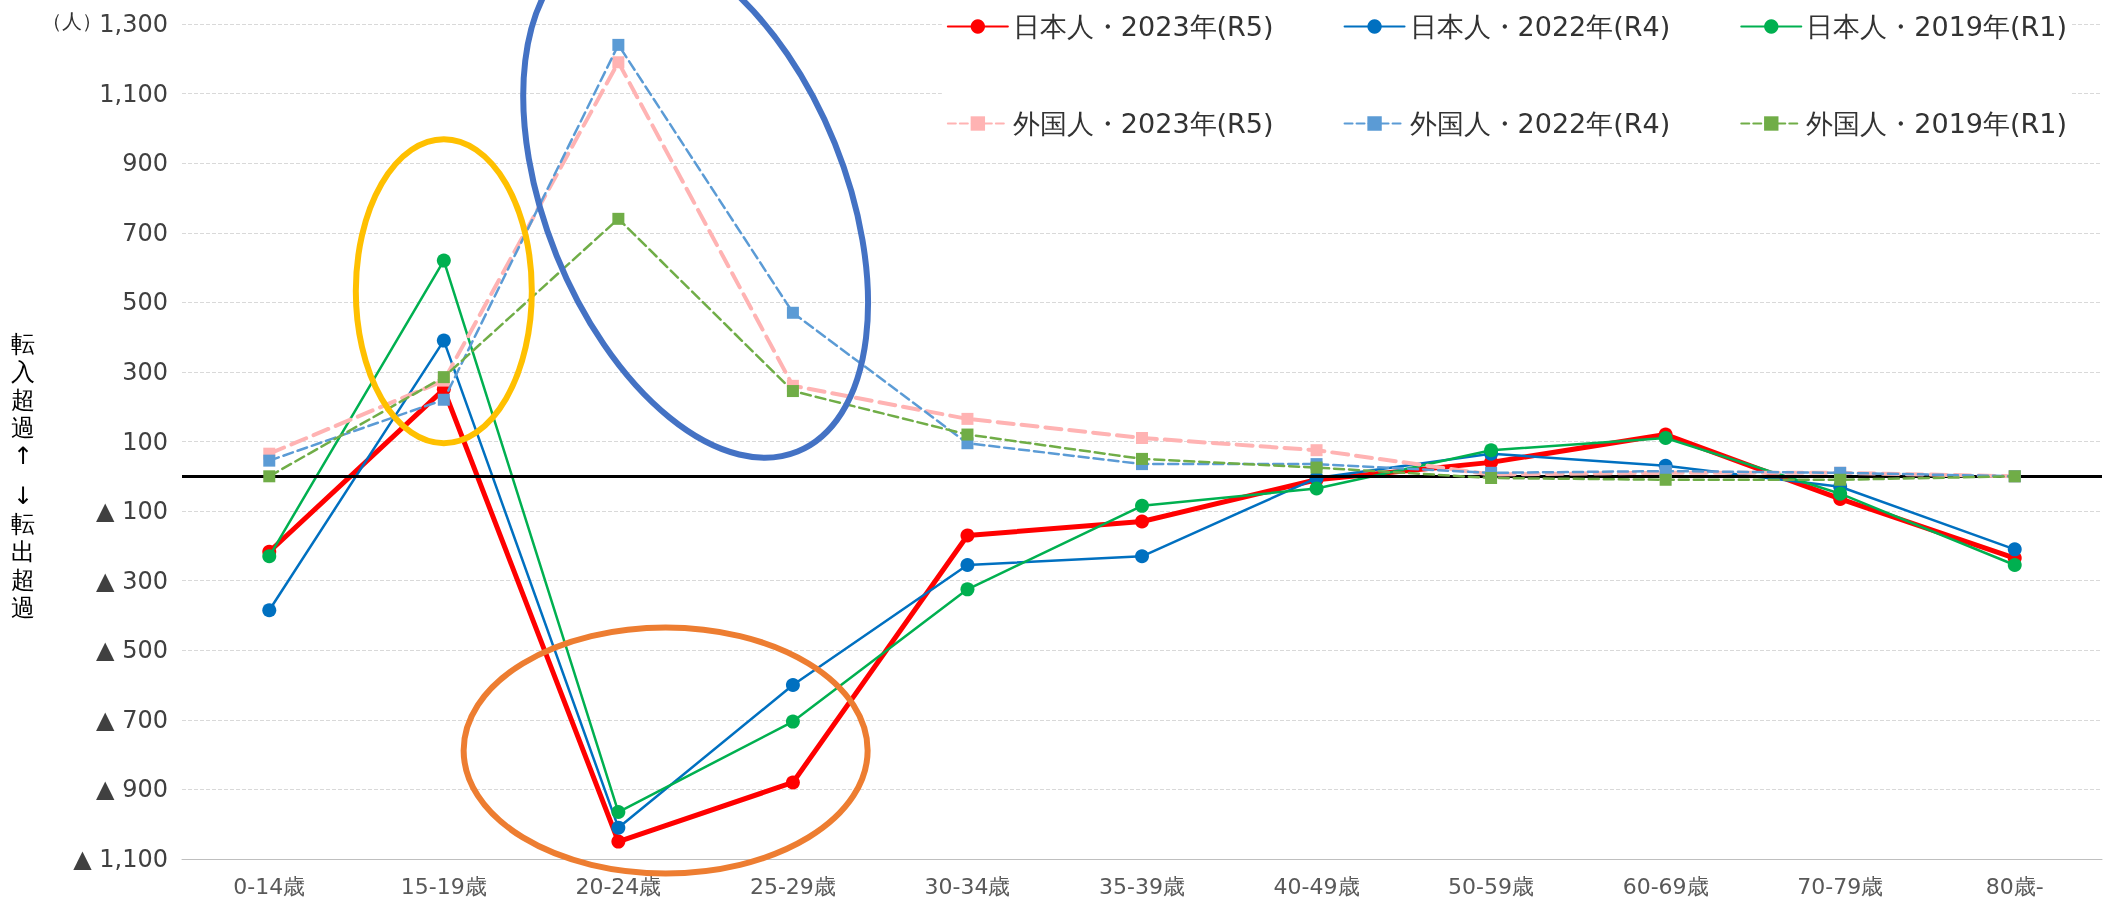 Image resolution: width=2112 pixels, height=912 pixels. Describe the element at coordinates (72, 21) in the screenshot. I see `text: （人）` at that location.